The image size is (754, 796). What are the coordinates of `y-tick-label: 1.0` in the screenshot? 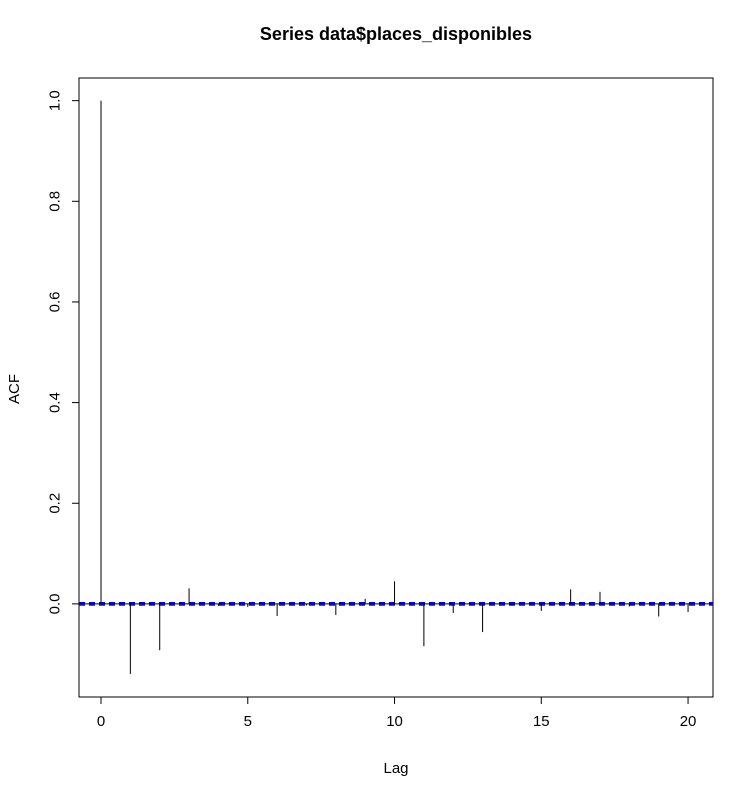 It's located at (55, 100).